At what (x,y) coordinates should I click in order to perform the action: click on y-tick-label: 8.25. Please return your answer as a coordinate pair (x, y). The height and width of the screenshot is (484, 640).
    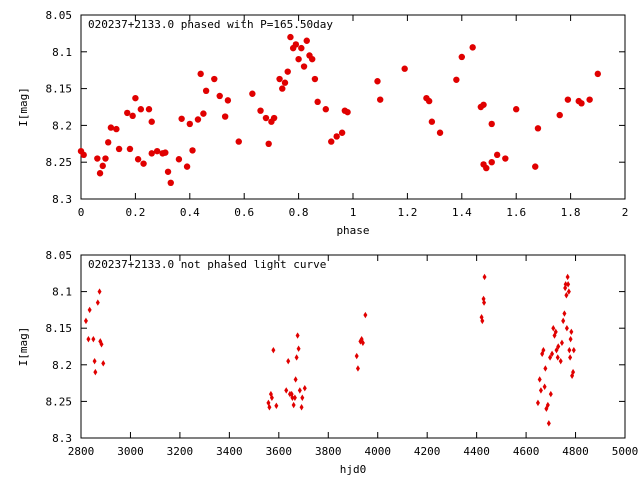
    Looking at the image, I should click on (59, 401).